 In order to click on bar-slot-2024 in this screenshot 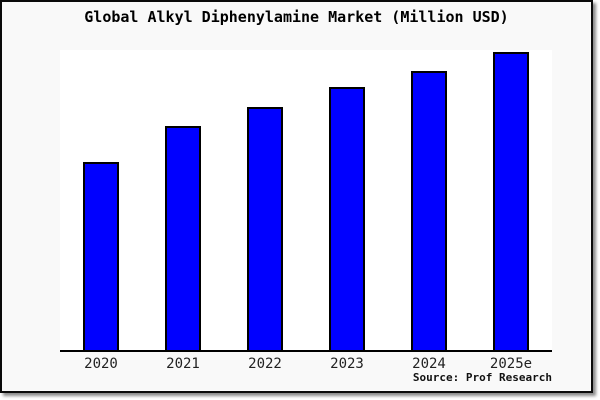, I will do `click(429, 200)`.